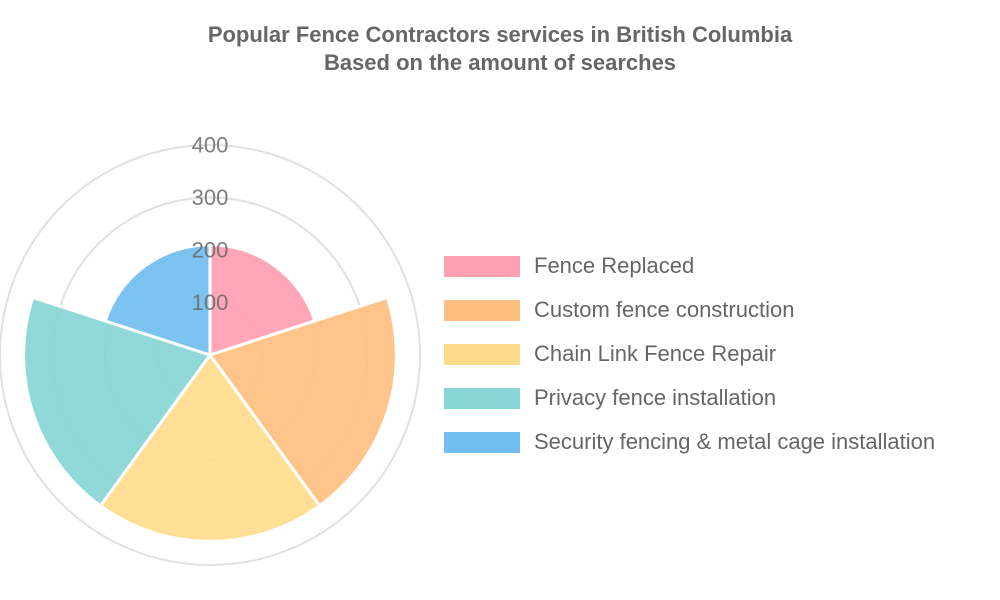 This screenshot has height=600, width=1000. I want to click on legend-label: Fence Replaced, so click(614, 265).